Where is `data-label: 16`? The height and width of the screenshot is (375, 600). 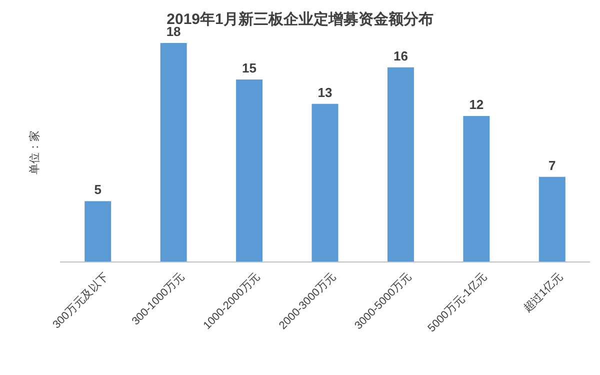 data-label: 16 is located at coordinates (400, 56).